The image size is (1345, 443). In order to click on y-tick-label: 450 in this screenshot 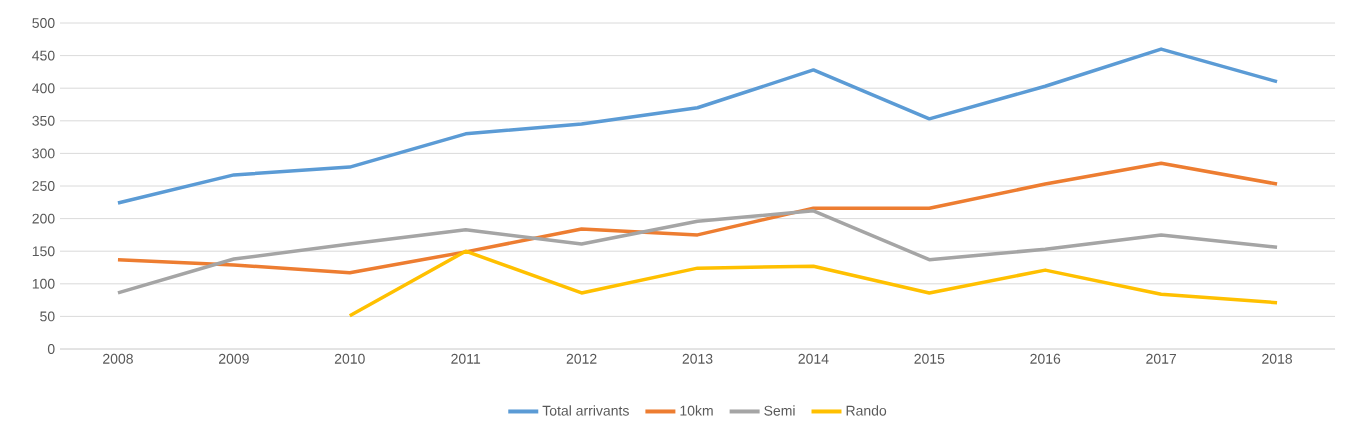, I will do `click(43, 55)`.